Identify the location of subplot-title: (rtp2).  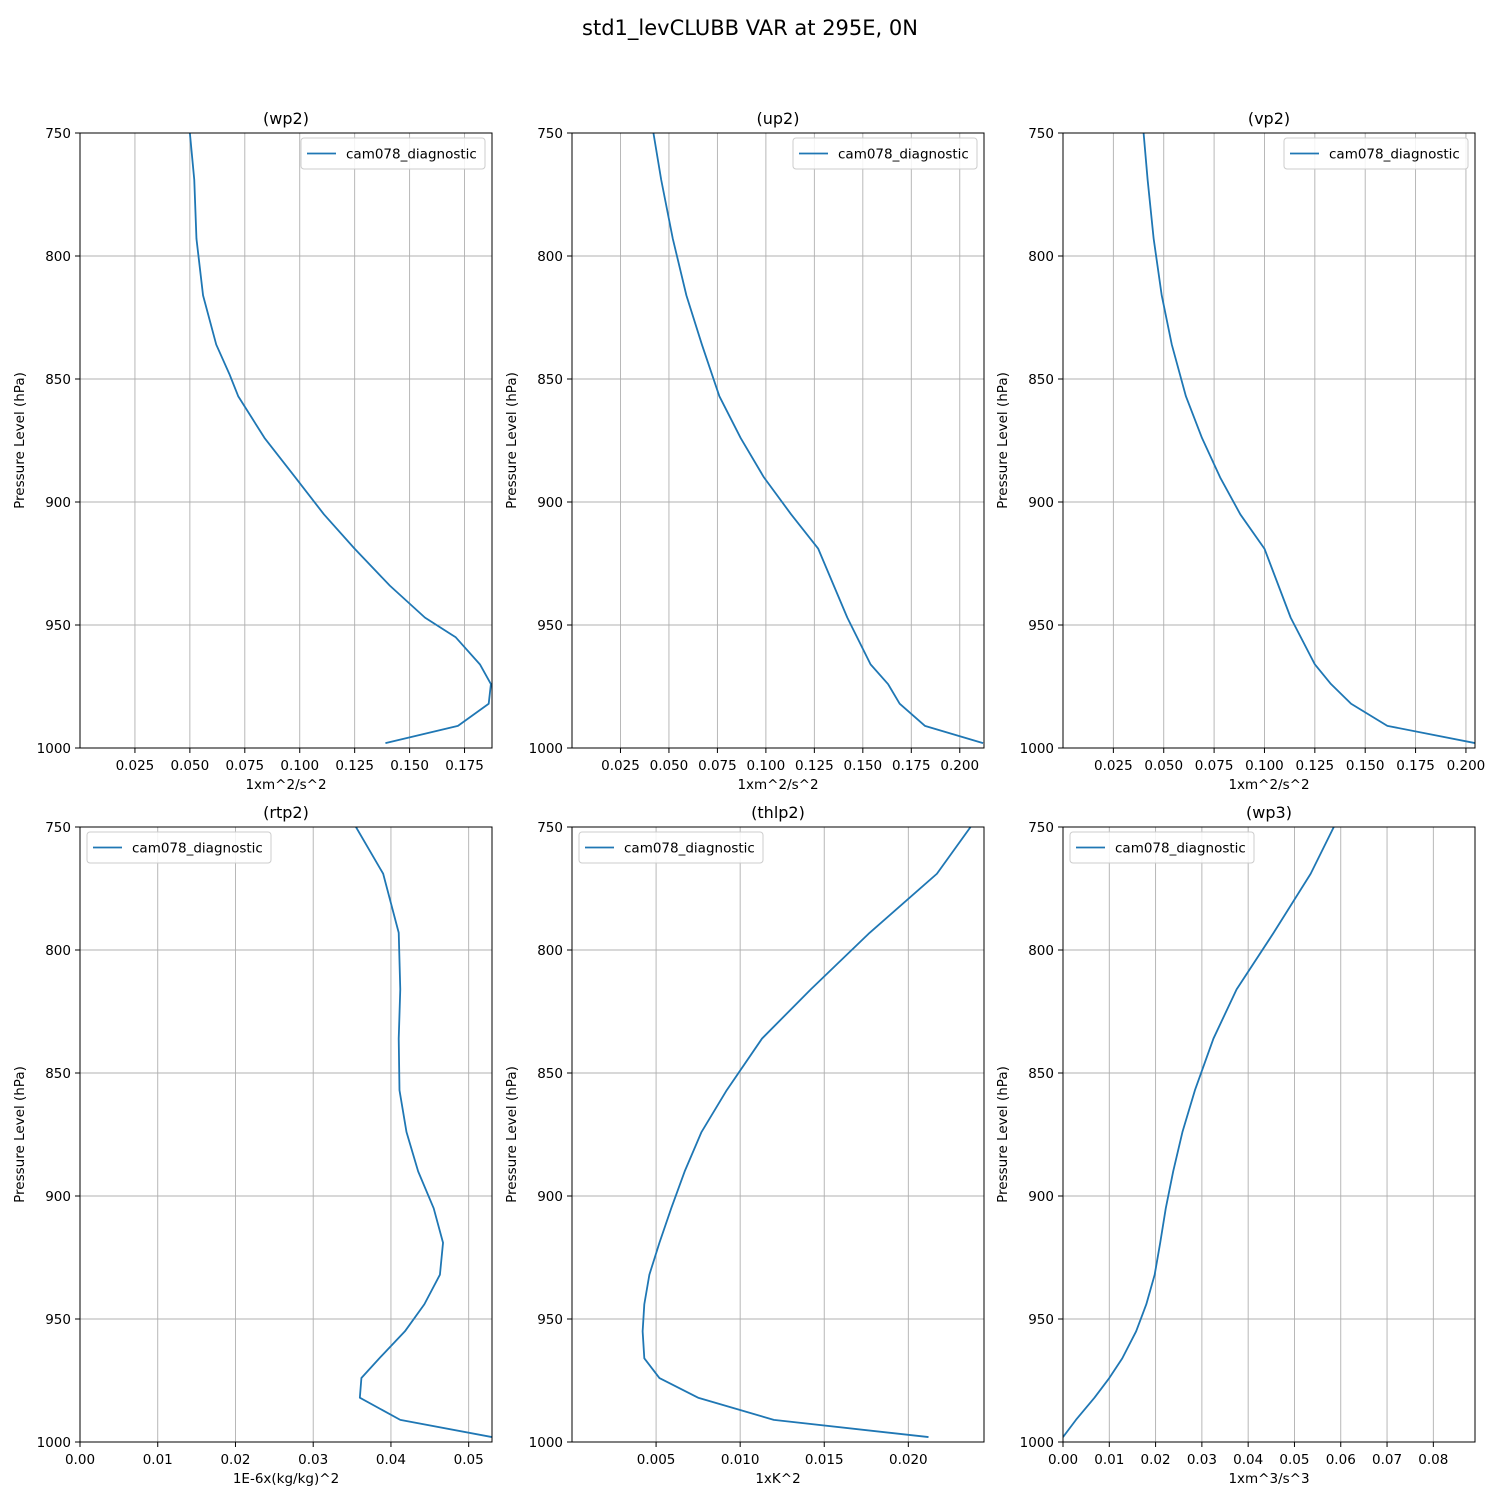
(286, 812).